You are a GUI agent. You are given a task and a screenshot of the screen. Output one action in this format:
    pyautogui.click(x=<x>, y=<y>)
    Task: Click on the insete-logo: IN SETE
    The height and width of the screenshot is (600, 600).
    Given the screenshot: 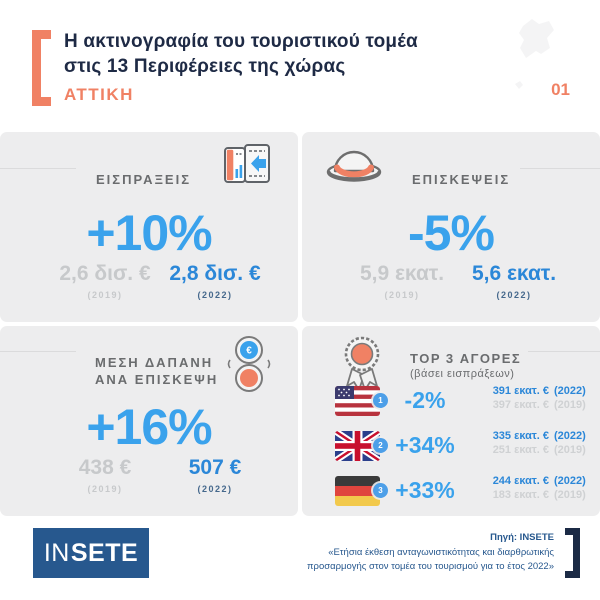 What is the action you would take?
    pyautogui.click(x=91, y=553)
    